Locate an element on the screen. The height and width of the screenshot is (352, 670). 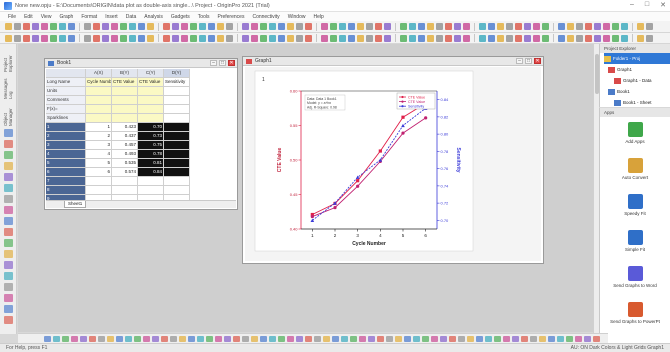
graph-maximize-button: □ is located at coordinates (528, 61).